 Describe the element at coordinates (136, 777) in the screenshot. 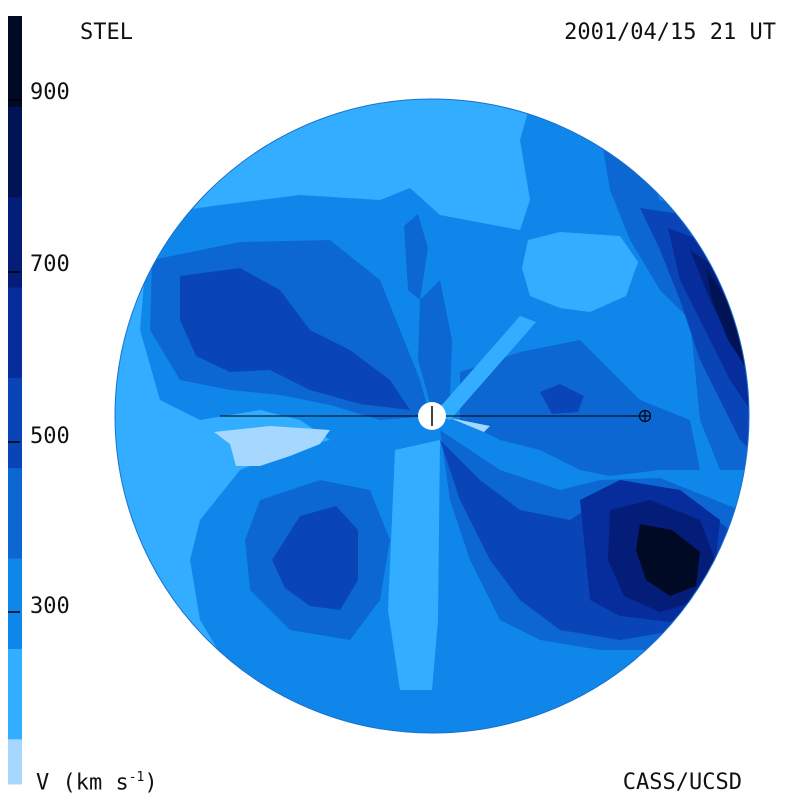

I see `quantity-exponent: -1` at that location.